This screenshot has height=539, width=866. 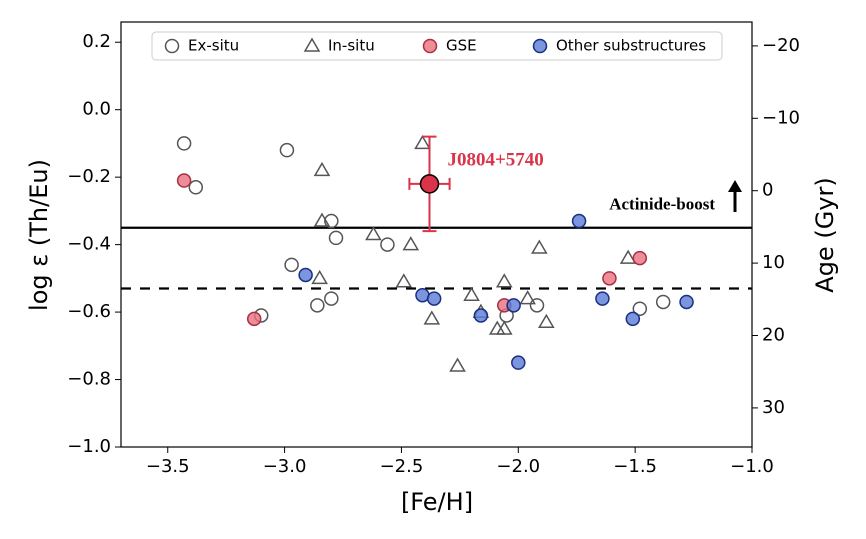 I want to click on x-tick-label: −3.5, so click(x=168, y=466).